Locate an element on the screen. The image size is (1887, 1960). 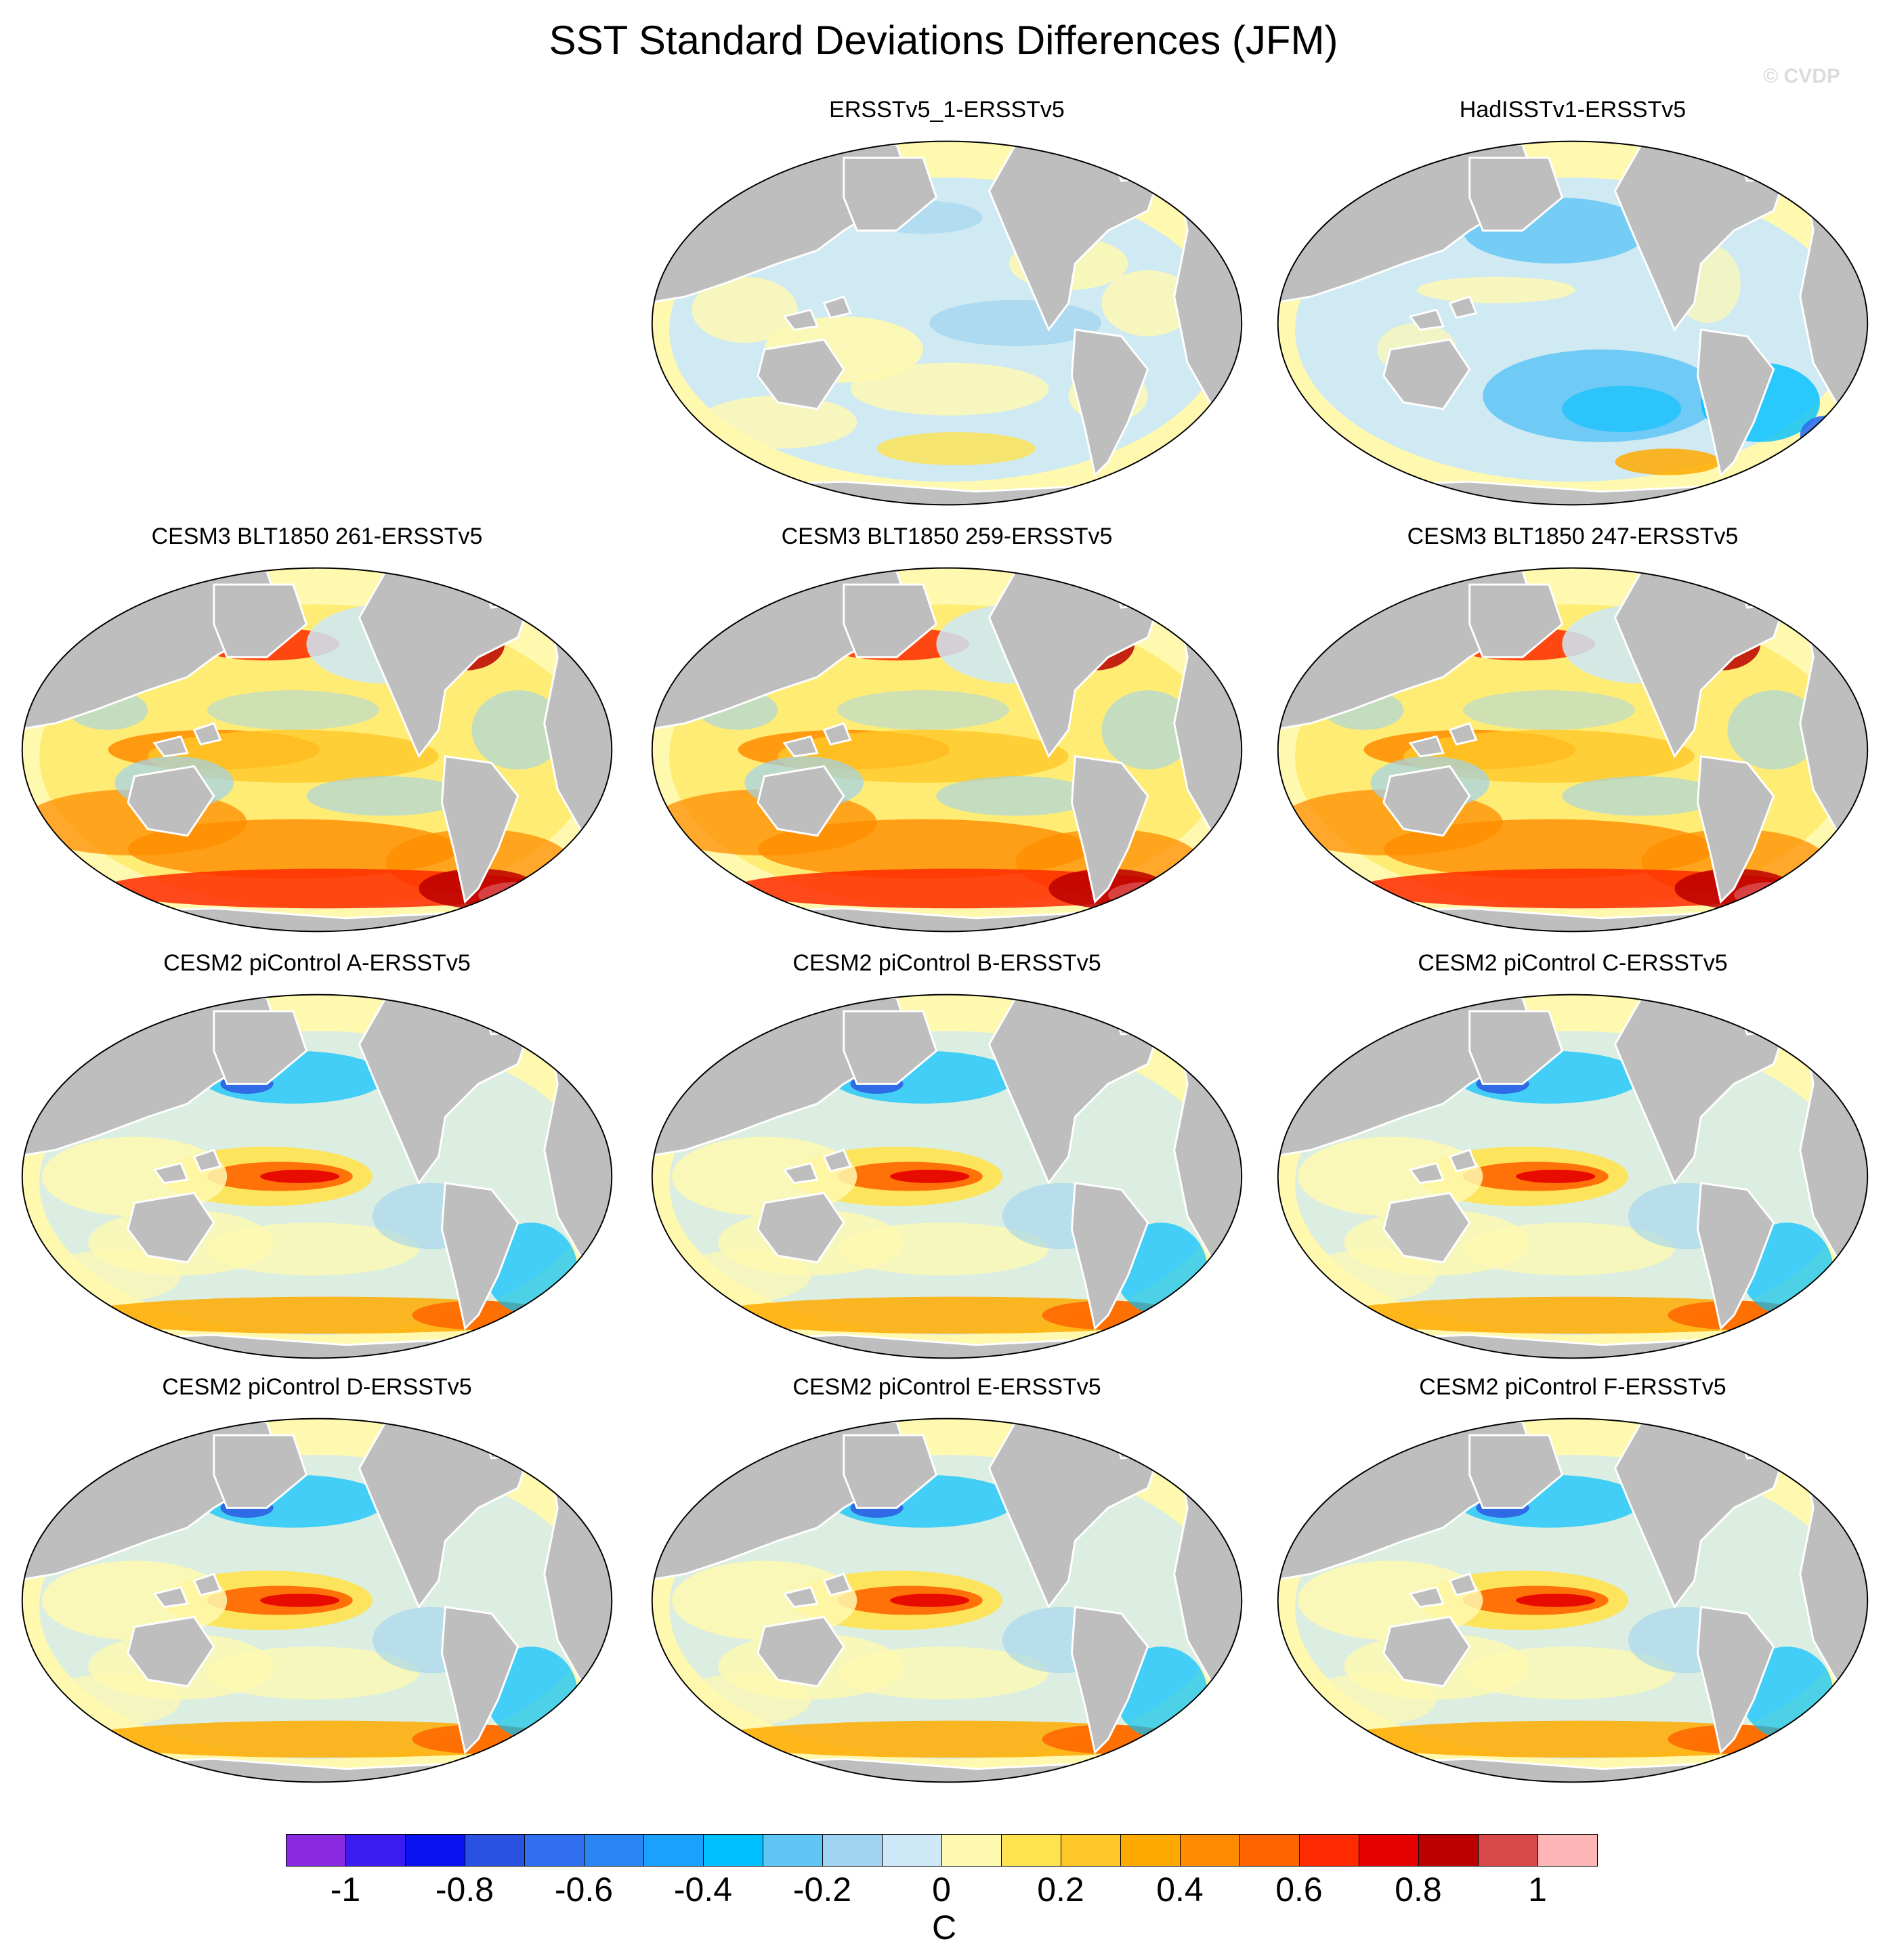
map-panel: CESM2 piControl B-ERSSTv5 is located at coordinates (947, 1158).